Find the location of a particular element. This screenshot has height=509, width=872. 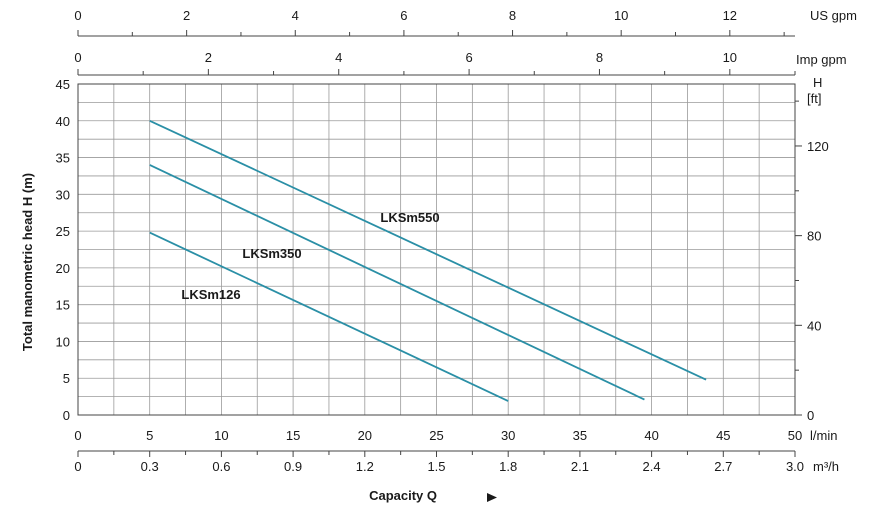

series-label-lksm126: LKSm126 is located at coordinates (210, 294).